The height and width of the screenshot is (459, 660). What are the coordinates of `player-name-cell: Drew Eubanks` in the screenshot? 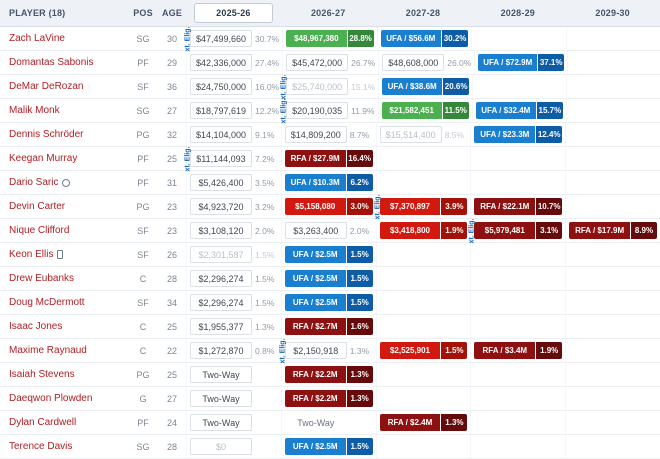 It's located at (64, 278).